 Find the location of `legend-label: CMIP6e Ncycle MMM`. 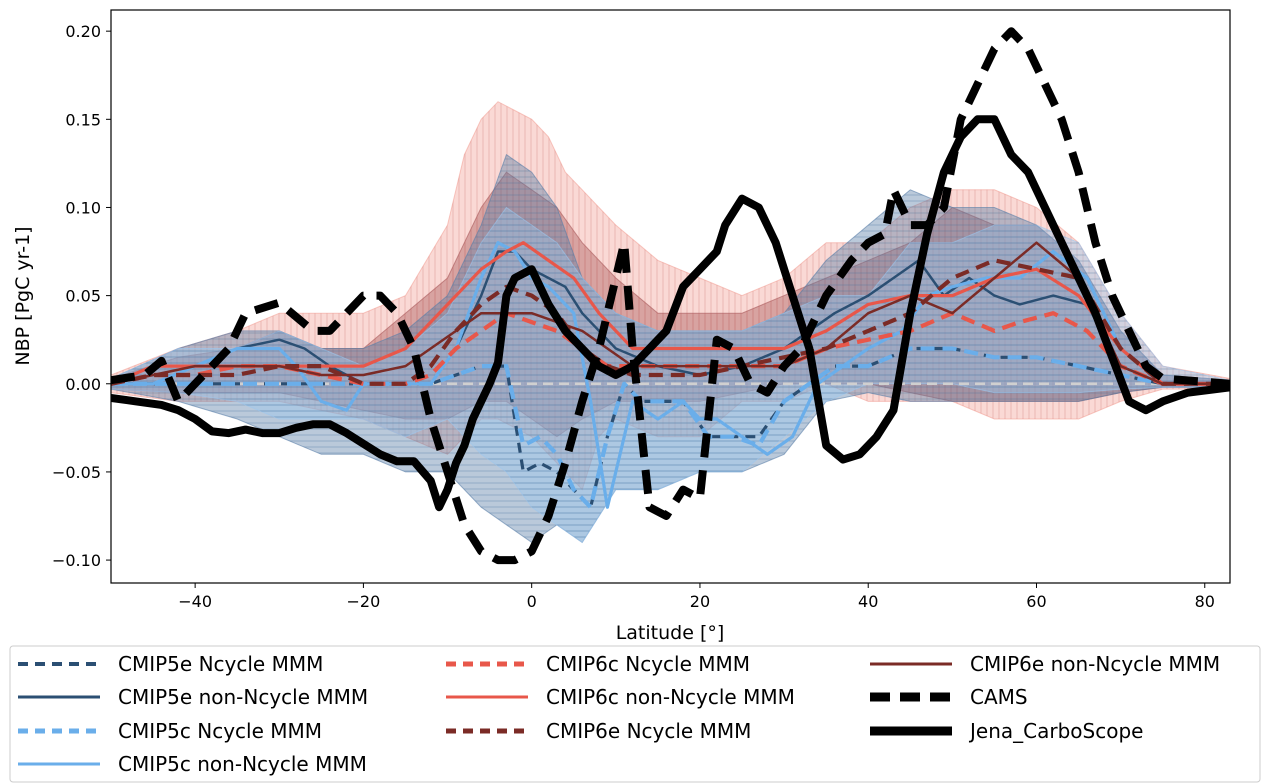

legend-label: CMIP6e Ncycle MMM is located at coordinates (648, 731).